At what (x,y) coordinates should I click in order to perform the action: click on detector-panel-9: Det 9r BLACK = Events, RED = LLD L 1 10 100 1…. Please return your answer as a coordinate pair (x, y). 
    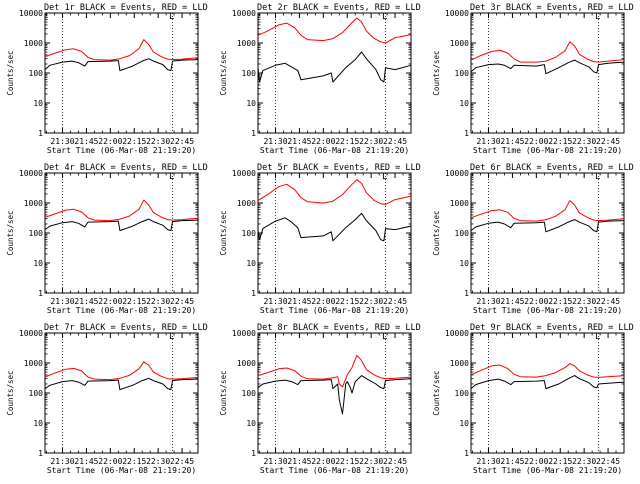
    Looking at the image, I should click on (532, 400).